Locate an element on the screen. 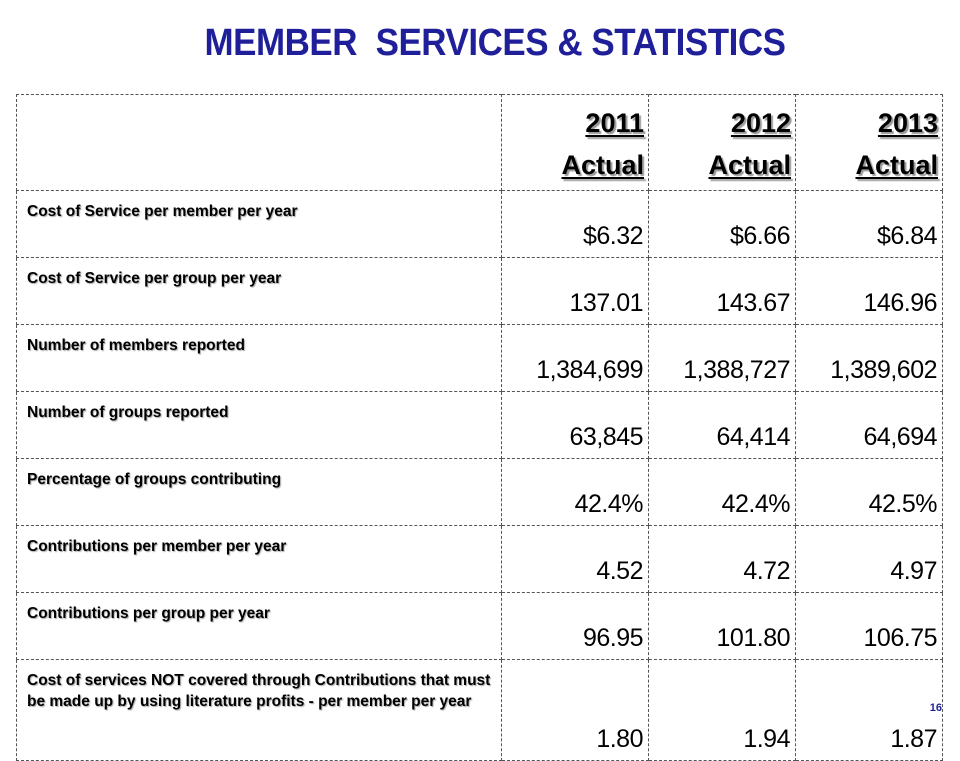  row-label: Contributions per member per year is located at coordinates (259, 559).